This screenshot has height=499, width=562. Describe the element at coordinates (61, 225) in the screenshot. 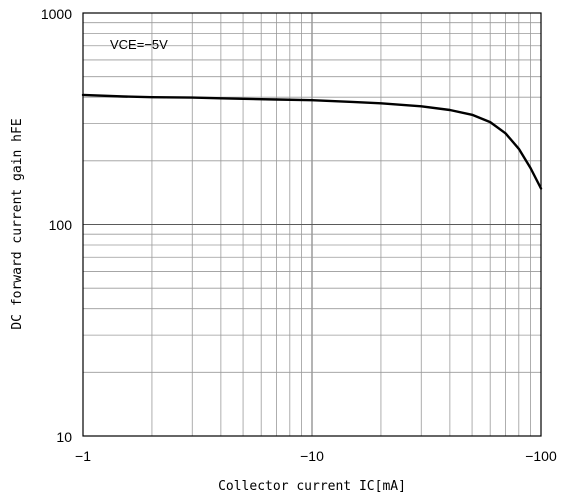

I see `y-tick-label-100: 100` at that location.